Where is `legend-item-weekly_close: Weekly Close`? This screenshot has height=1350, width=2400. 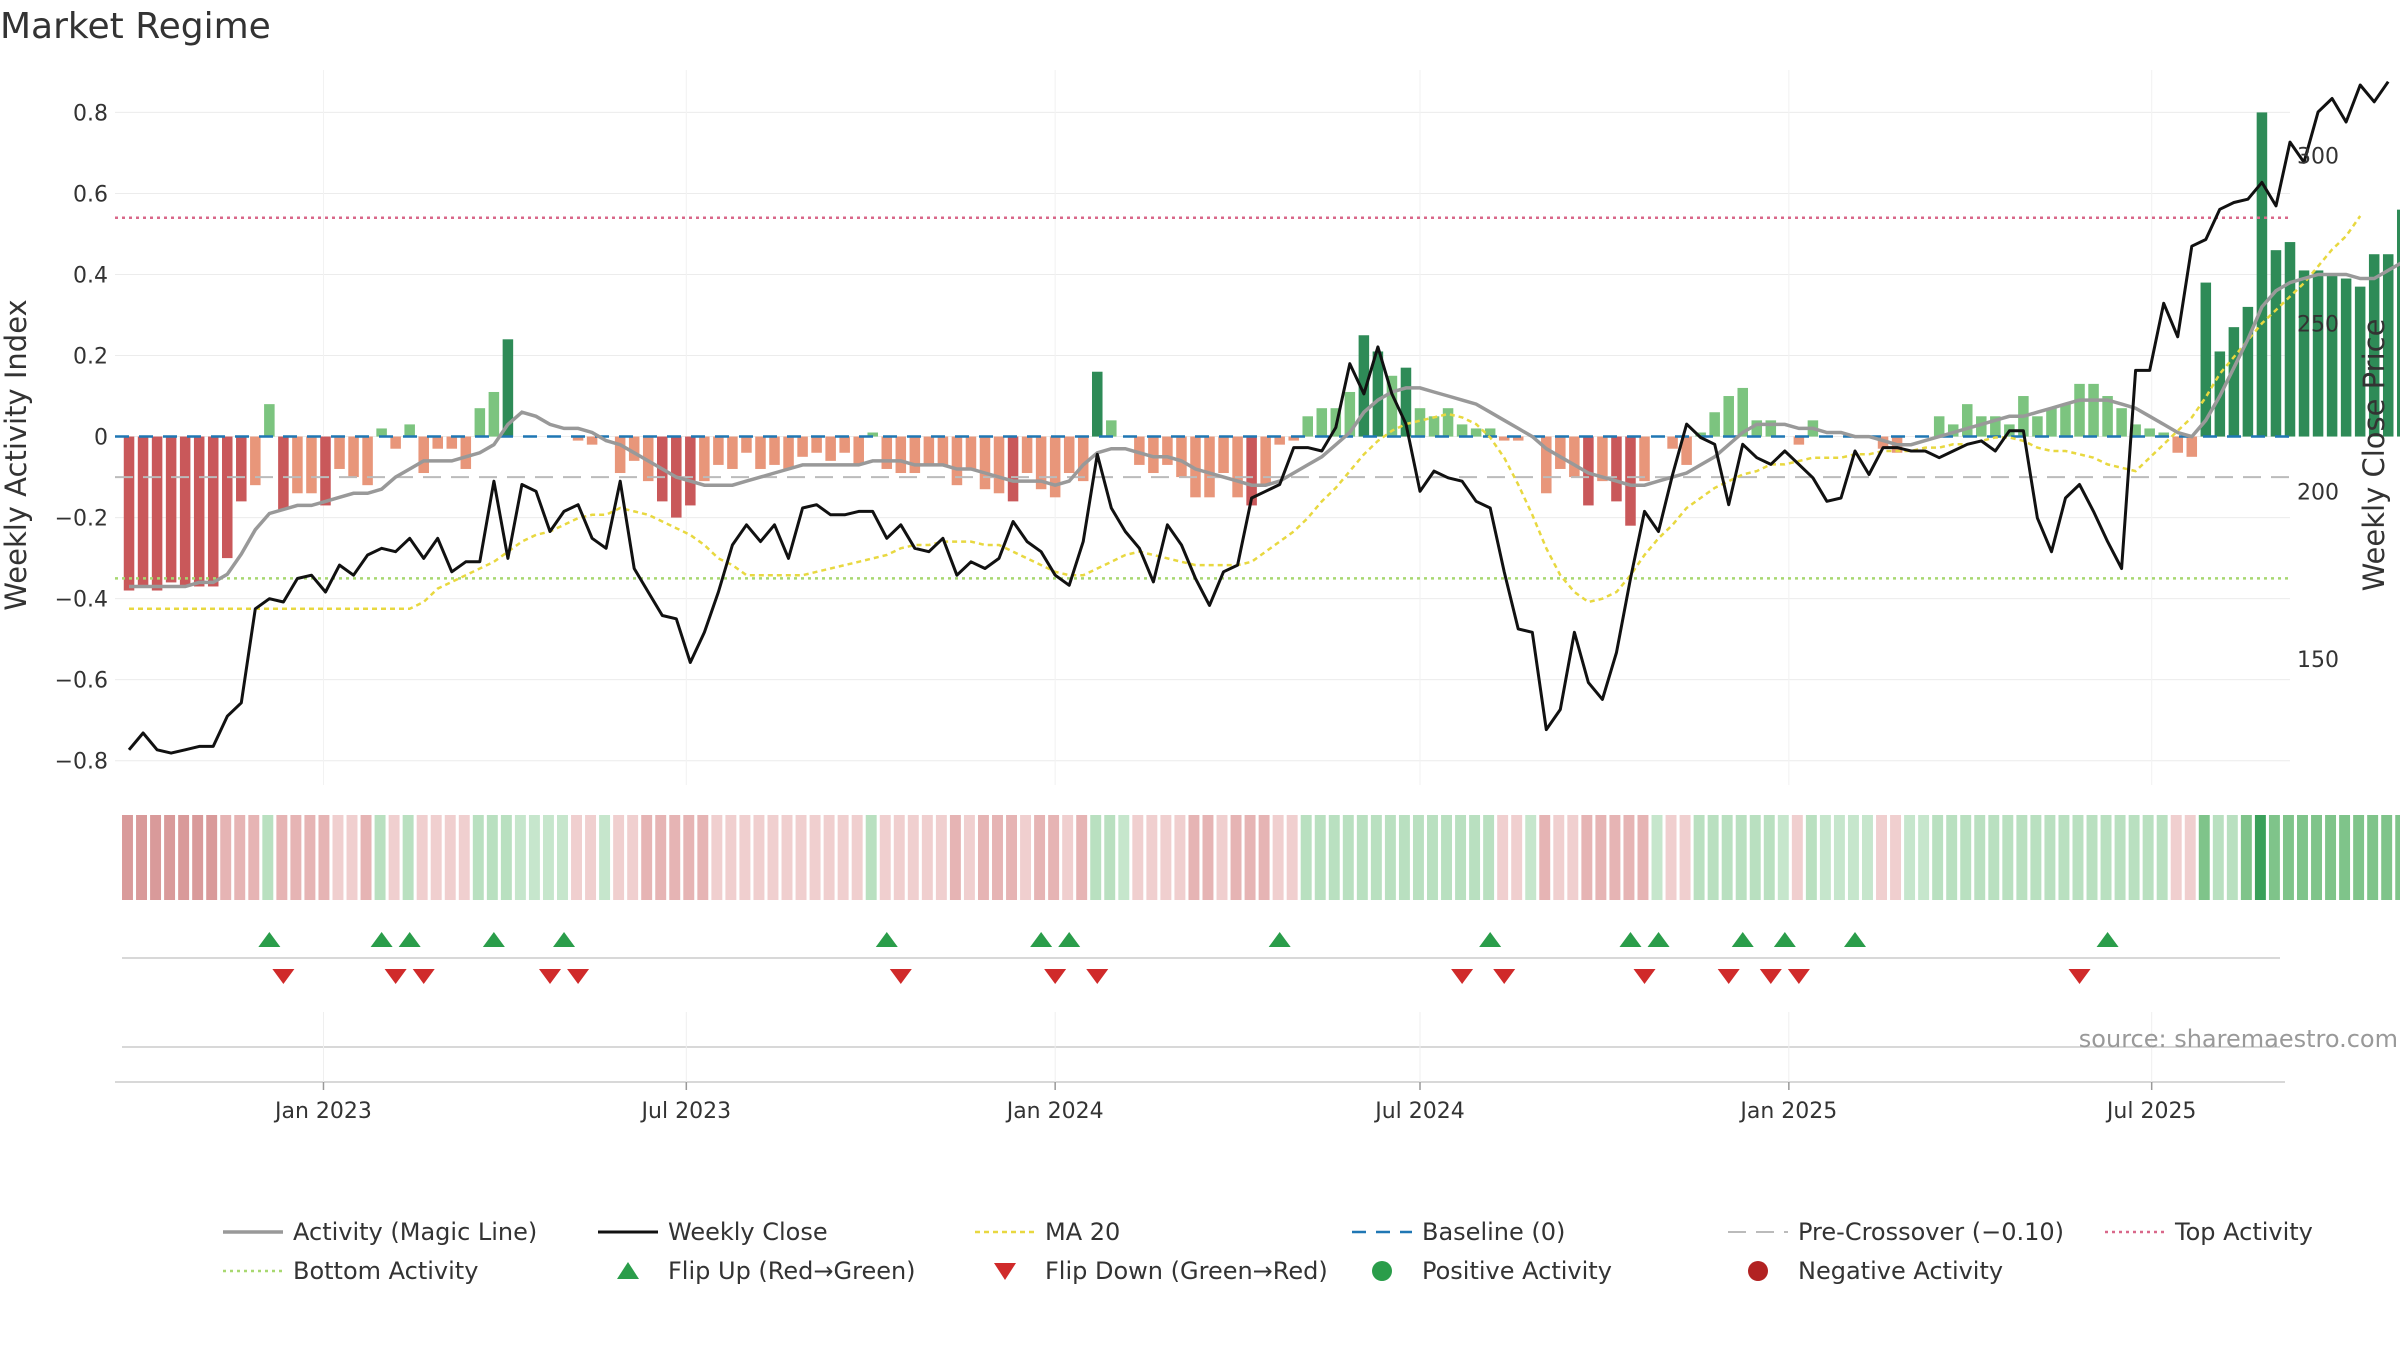 legend-item-weekly_close: Weekly Close is located at coordinates (713, 1232).